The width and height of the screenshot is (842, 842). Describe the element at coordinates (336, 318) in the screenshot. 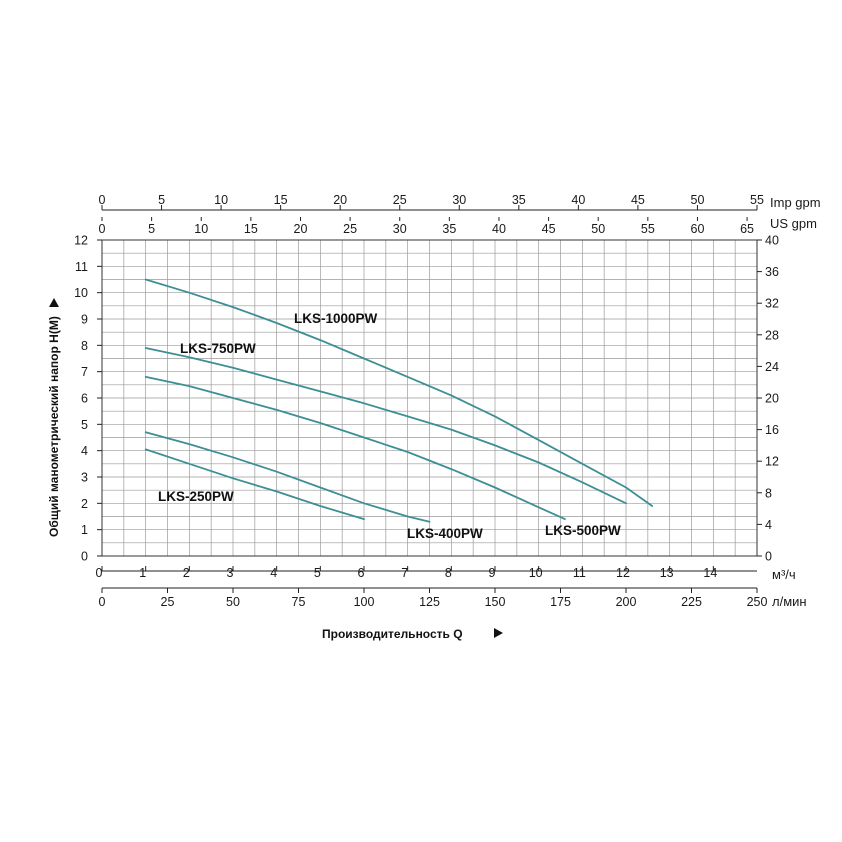

I see `label-lks-1000pw: LKS-1000PW` at that location.